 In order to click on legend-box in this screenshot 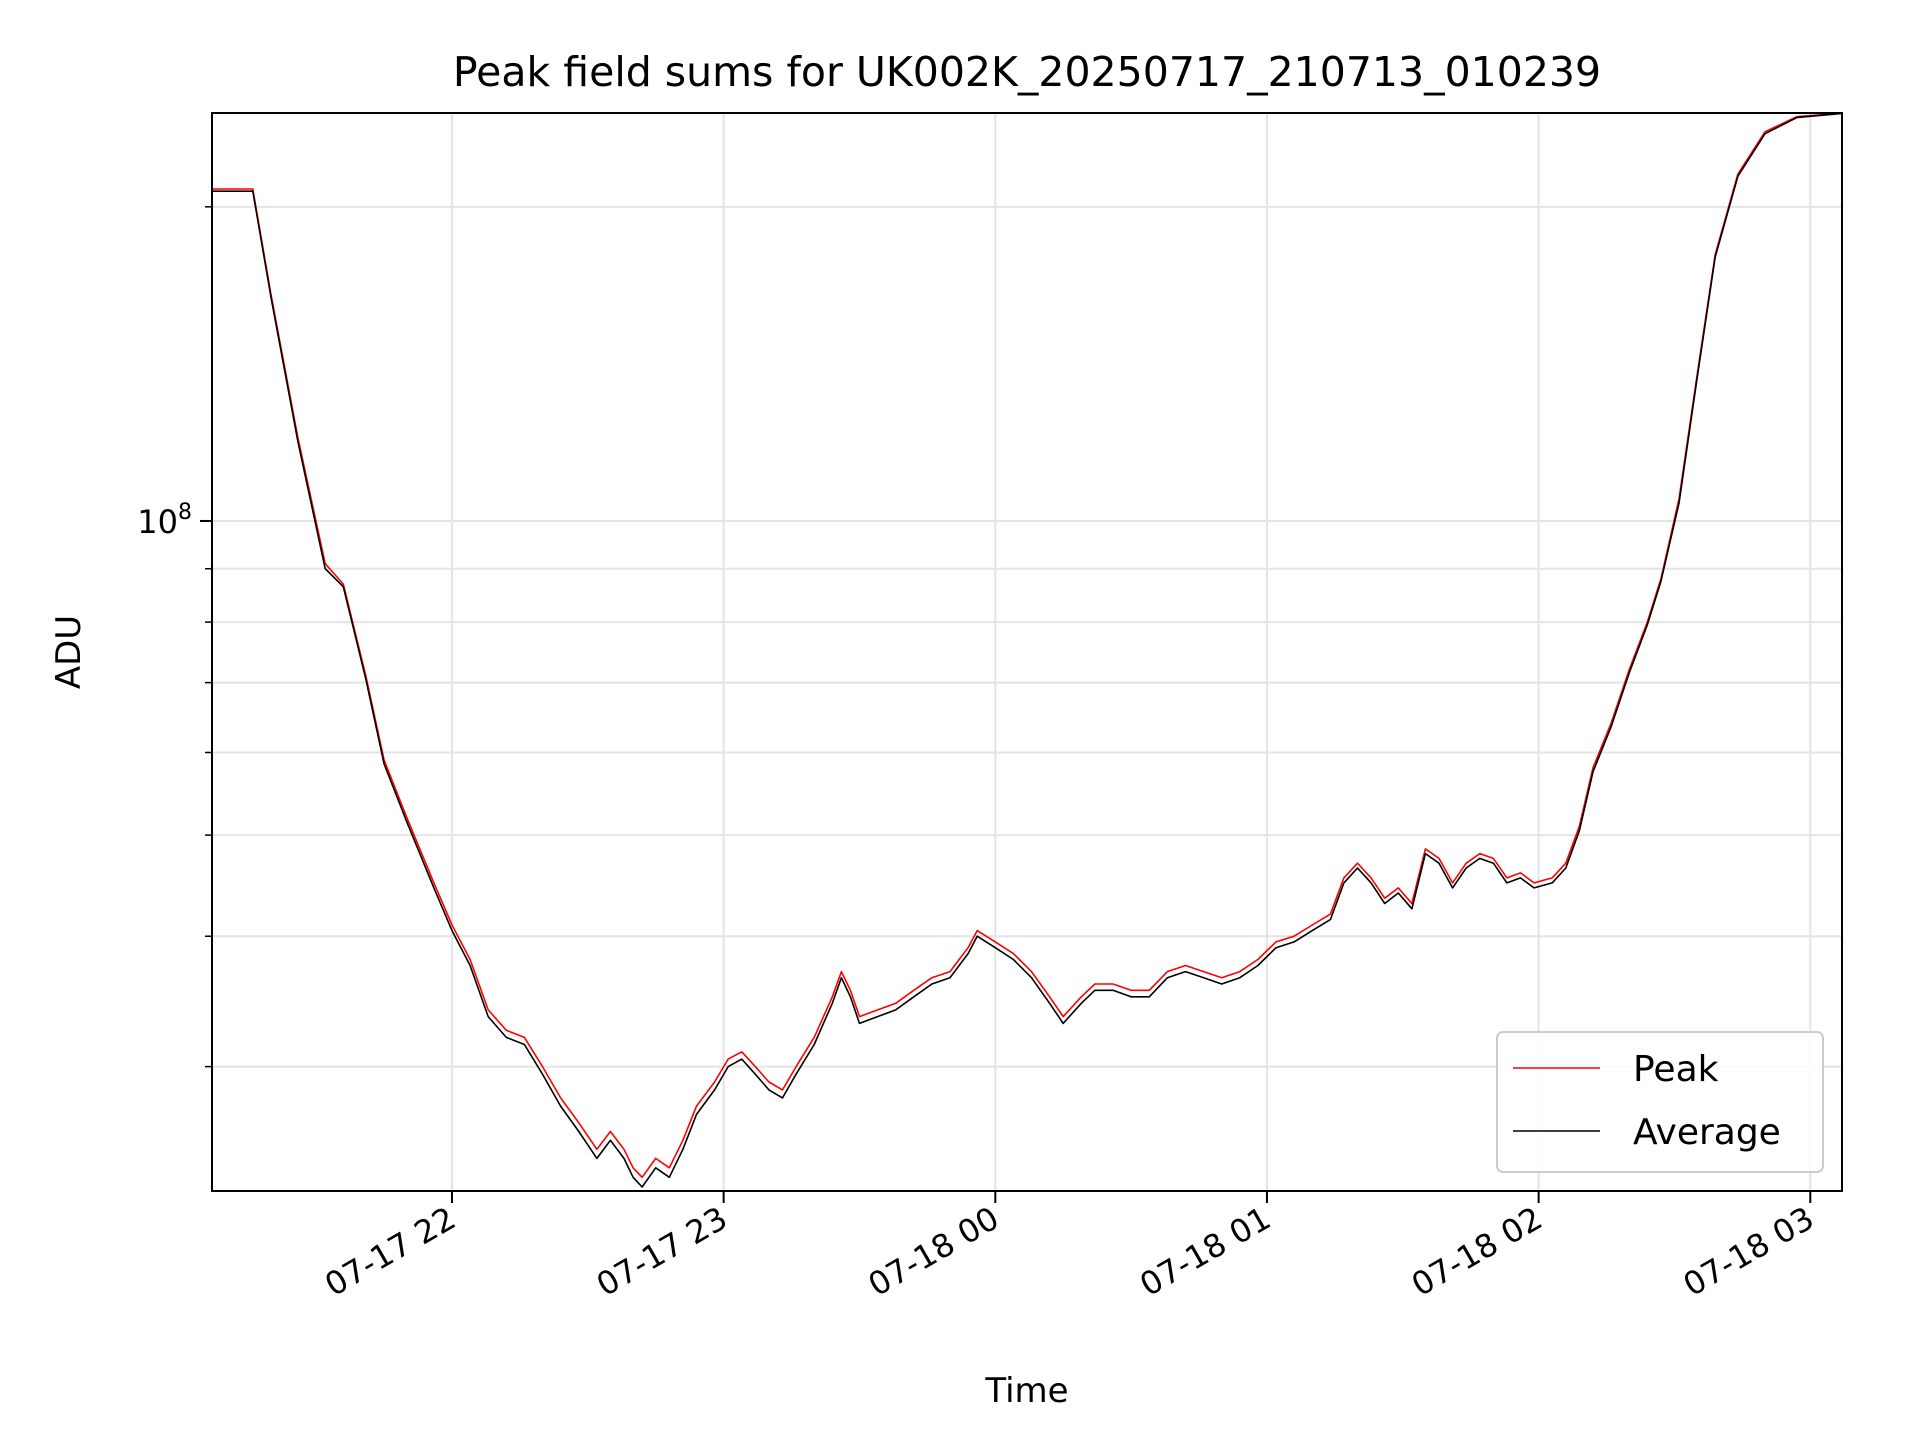, I will do `click(1660, 1102)`.